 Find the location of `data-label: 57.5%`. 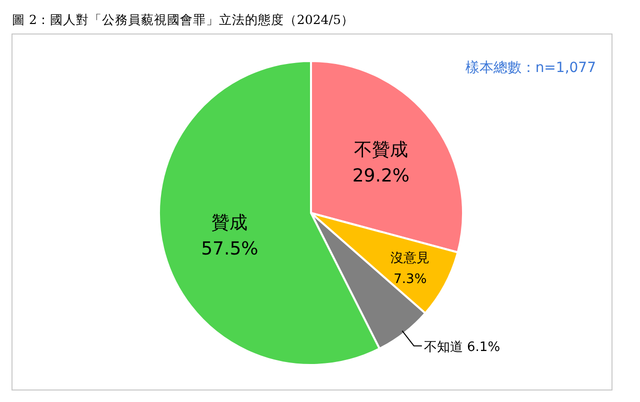

data-label: 57.5% is located at coordinates (229, 249).